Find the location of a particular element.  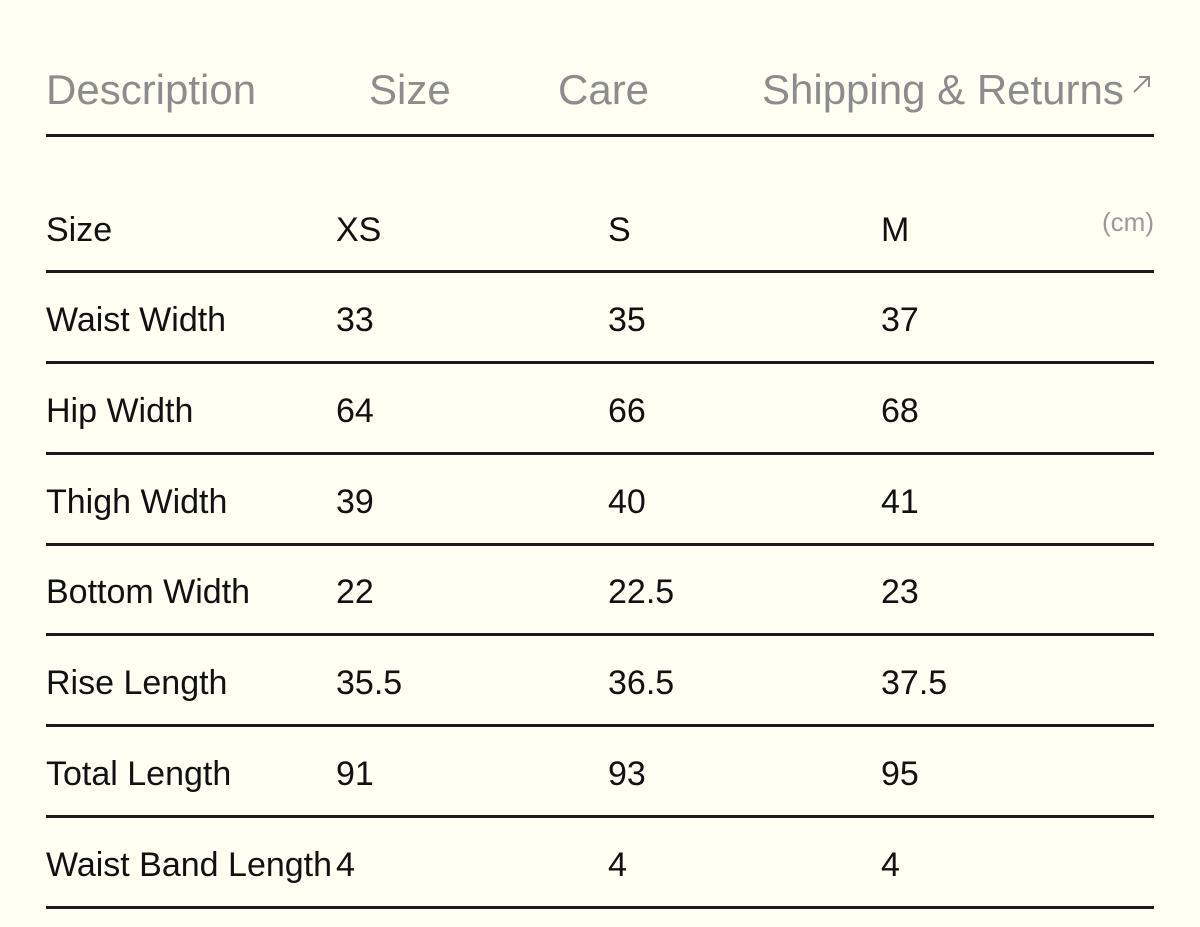

external-link-icon is located at coordinates (1141, 84).